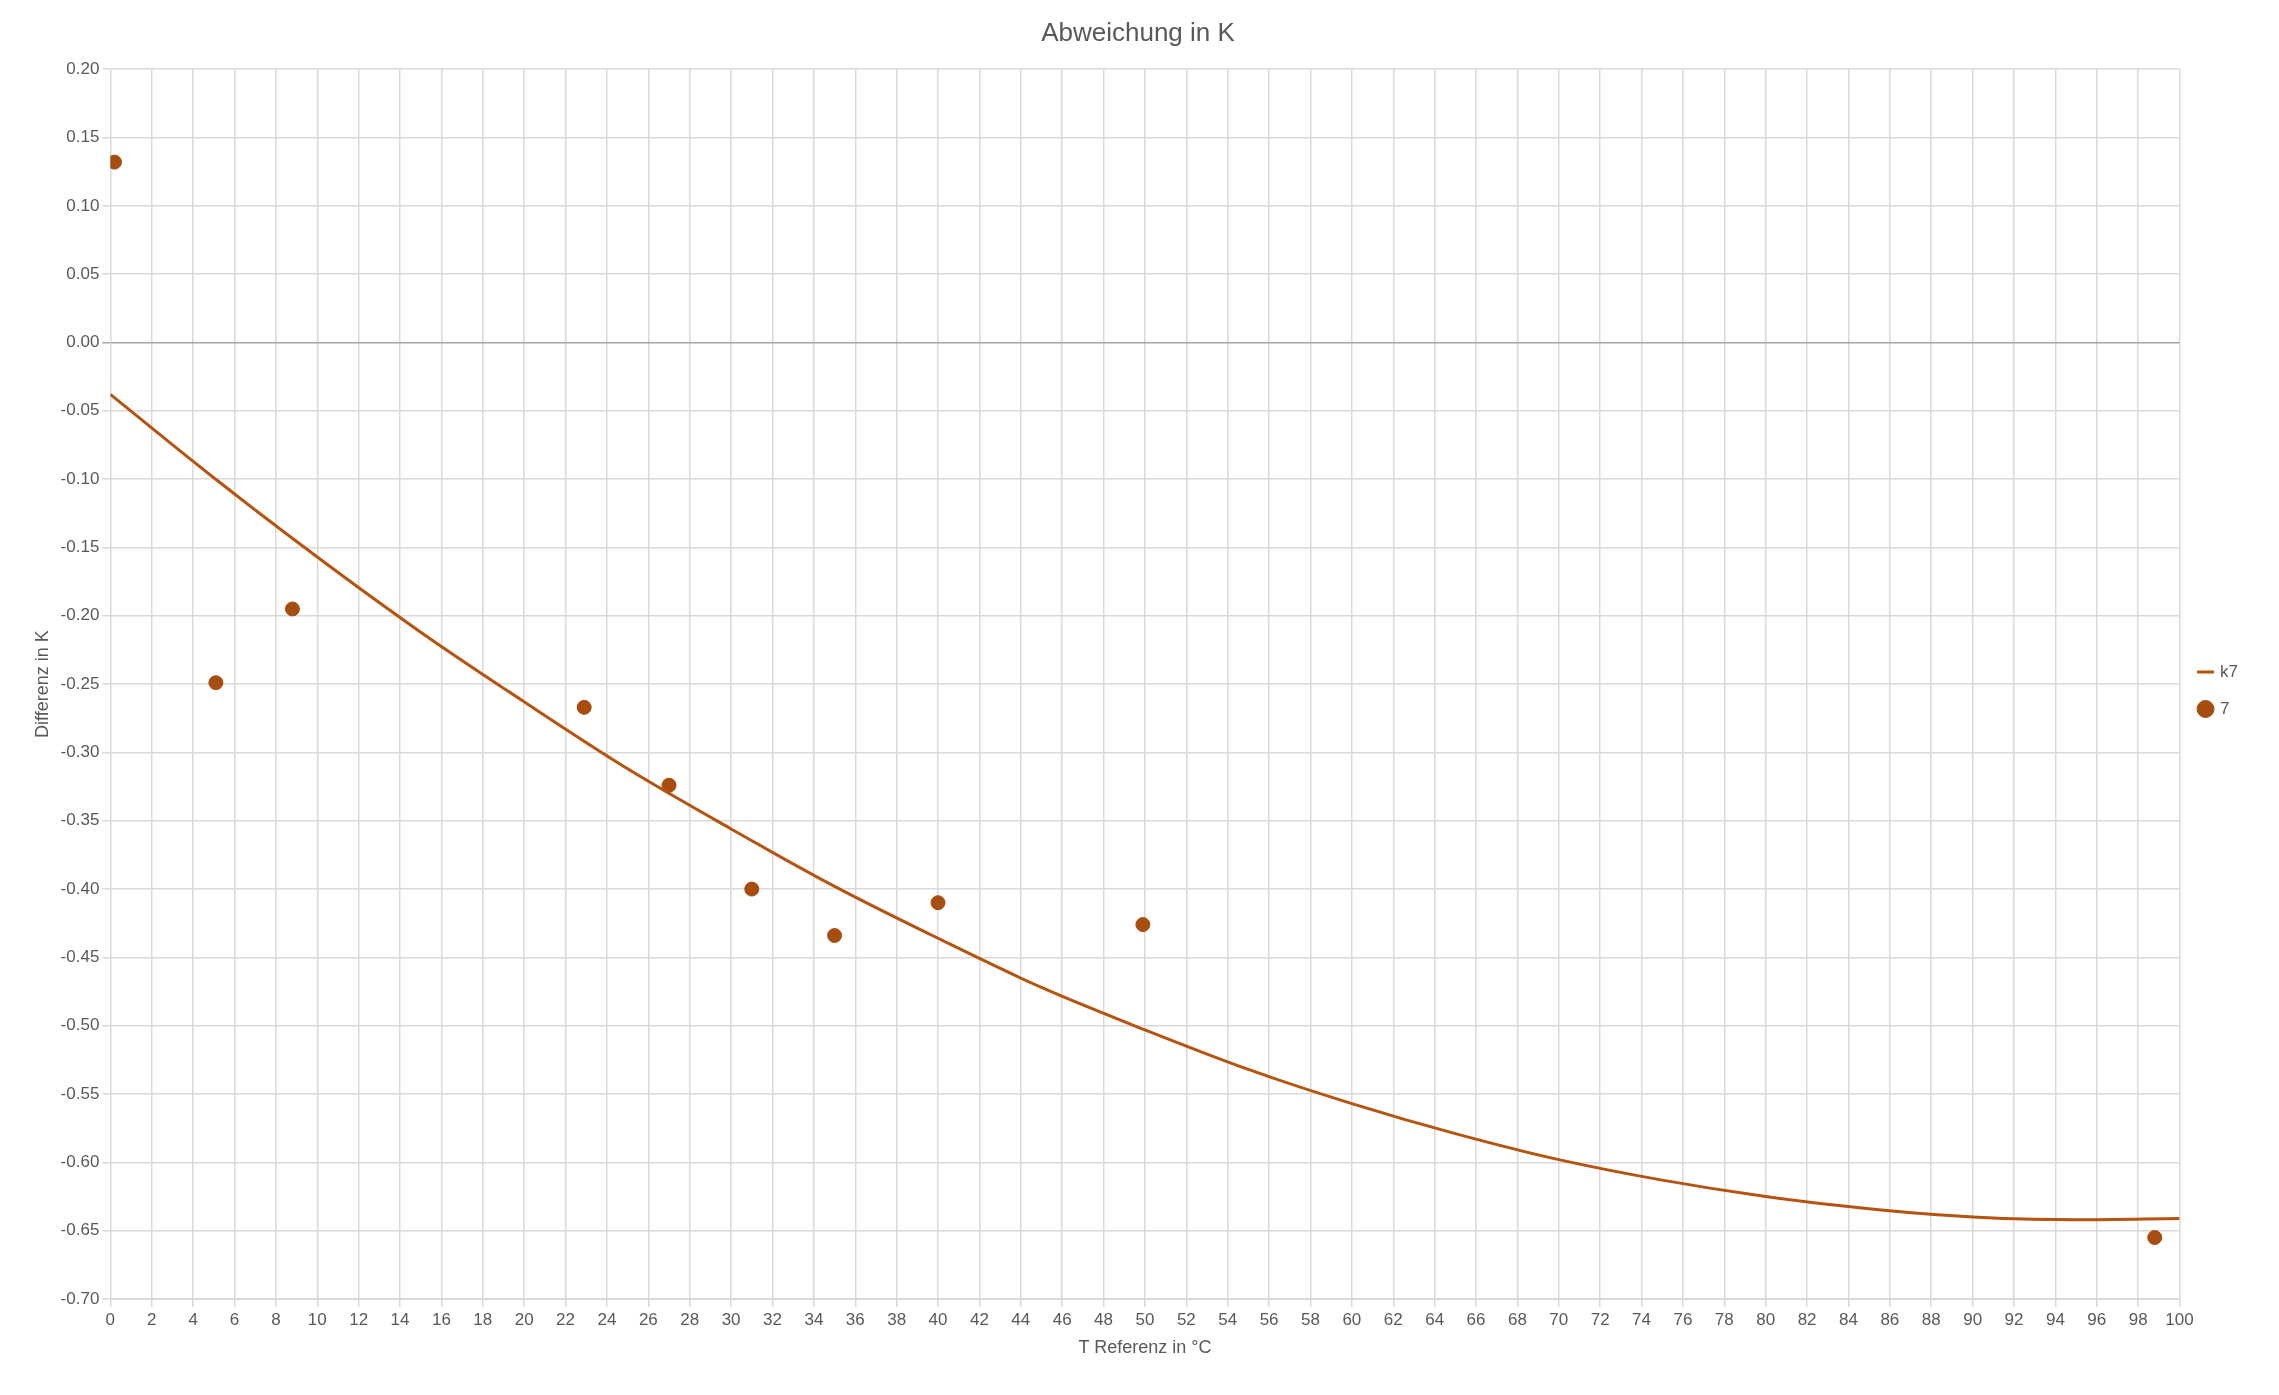 The image size is (2279, 1395). Describe the element at coordinates (317, 1319) in the screenshot. I see `x-tick-label: 10` at that location.